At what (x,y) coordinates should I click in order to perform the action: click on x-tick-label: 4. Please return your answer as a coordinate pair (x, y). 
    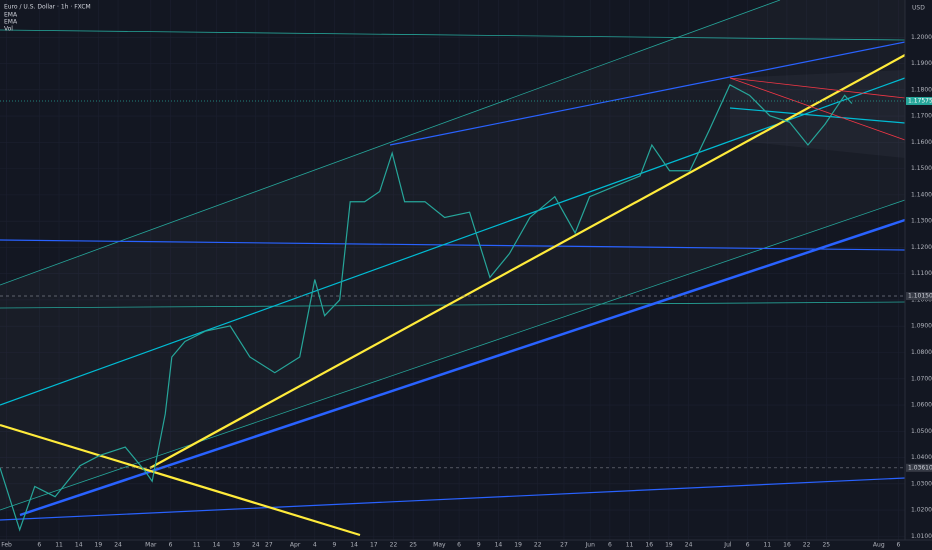
    Looking at the image, I should click on (315, 545).